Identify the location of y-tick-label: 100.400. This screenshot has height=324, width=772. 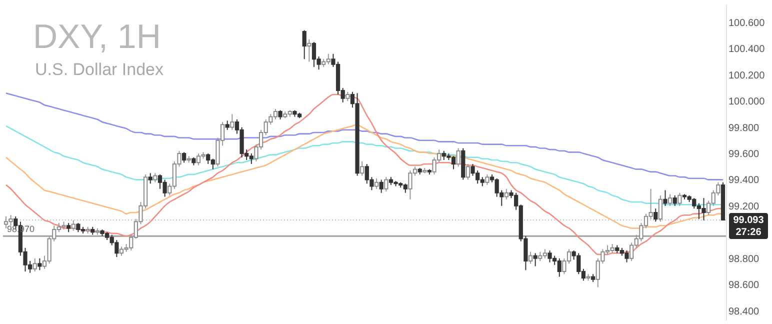
(747, 50).